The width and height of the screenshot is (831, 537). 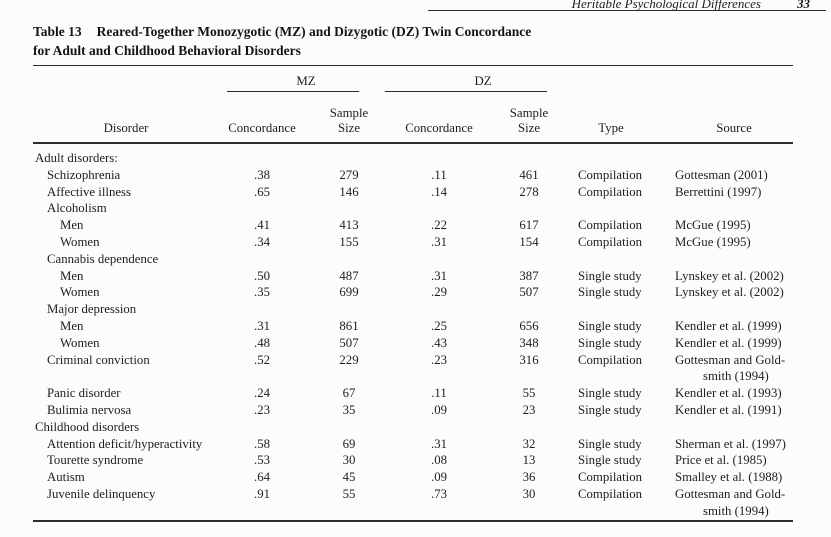 What do you see at coordinates (349, 493) in the screenshot?
I see `cell-mz-sample-size: 55` at bounding box center [349, 493].